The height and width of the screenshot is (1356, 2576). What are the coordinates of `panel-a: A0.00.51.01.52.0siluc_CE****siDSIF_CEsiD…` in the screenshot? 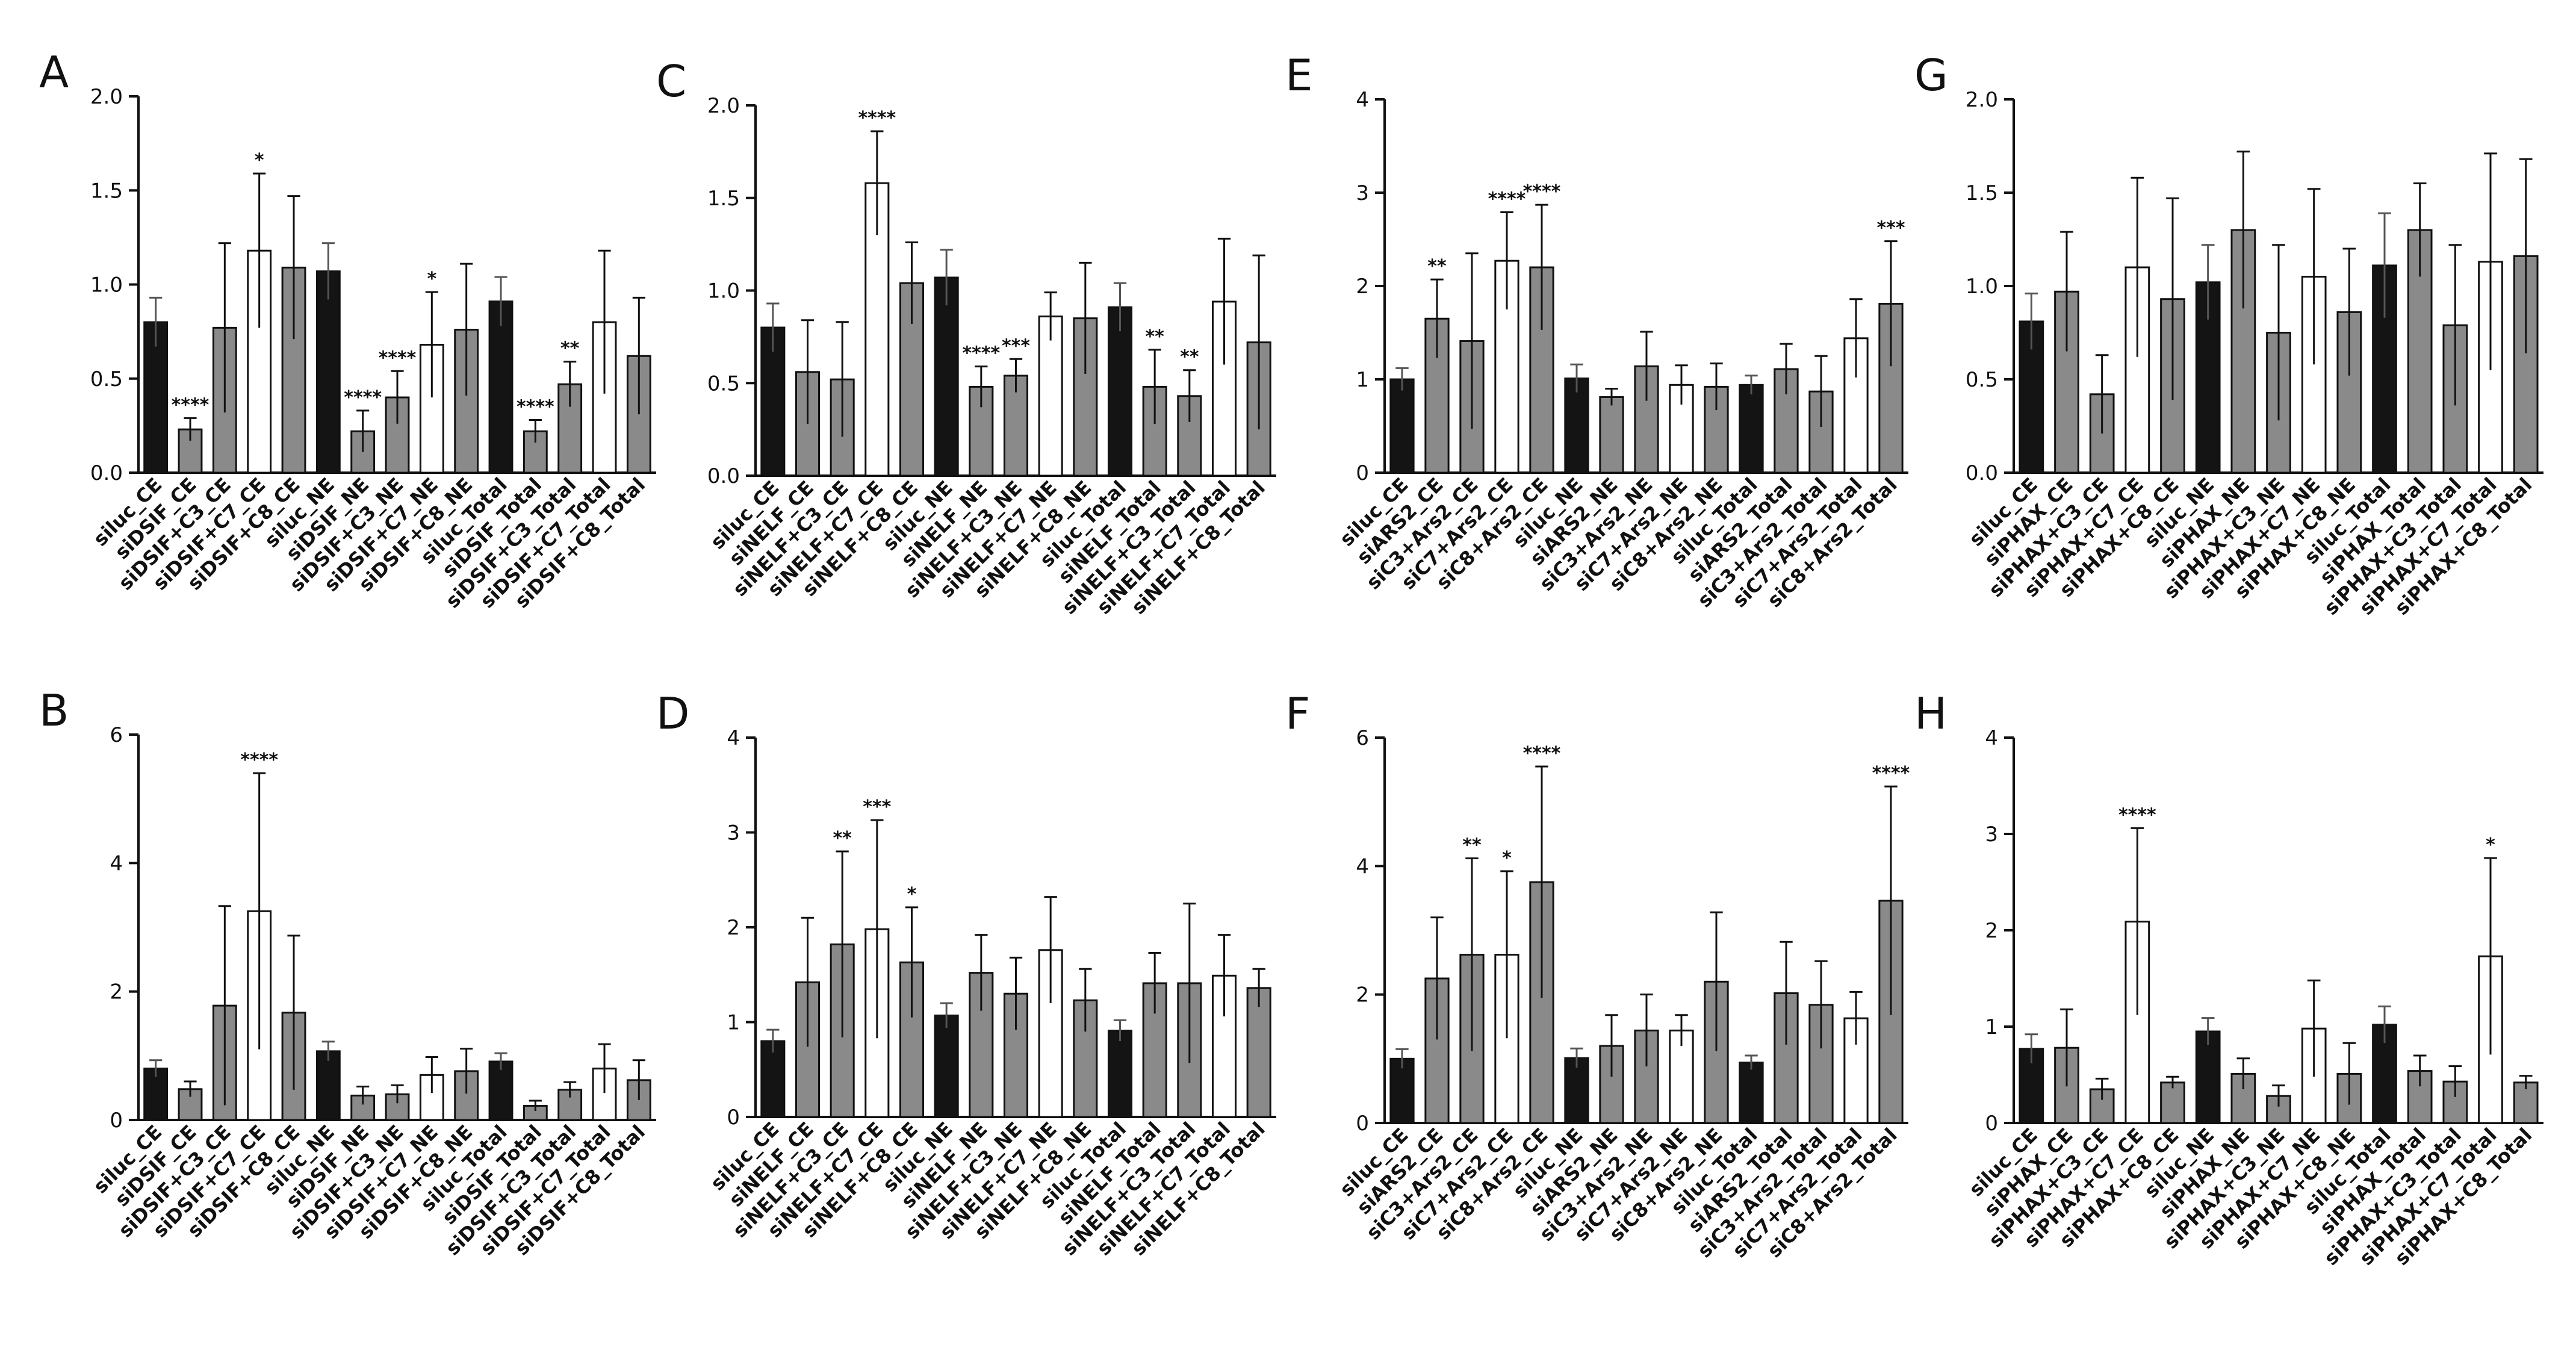 It's located at (347, 329).